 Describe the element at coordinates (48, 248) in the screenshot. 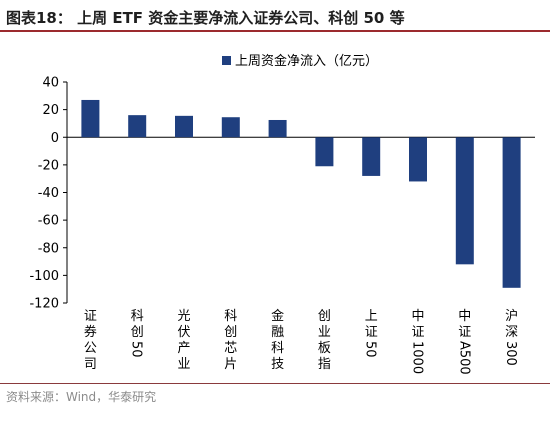

I see `y-tick-label: -80` at that location.